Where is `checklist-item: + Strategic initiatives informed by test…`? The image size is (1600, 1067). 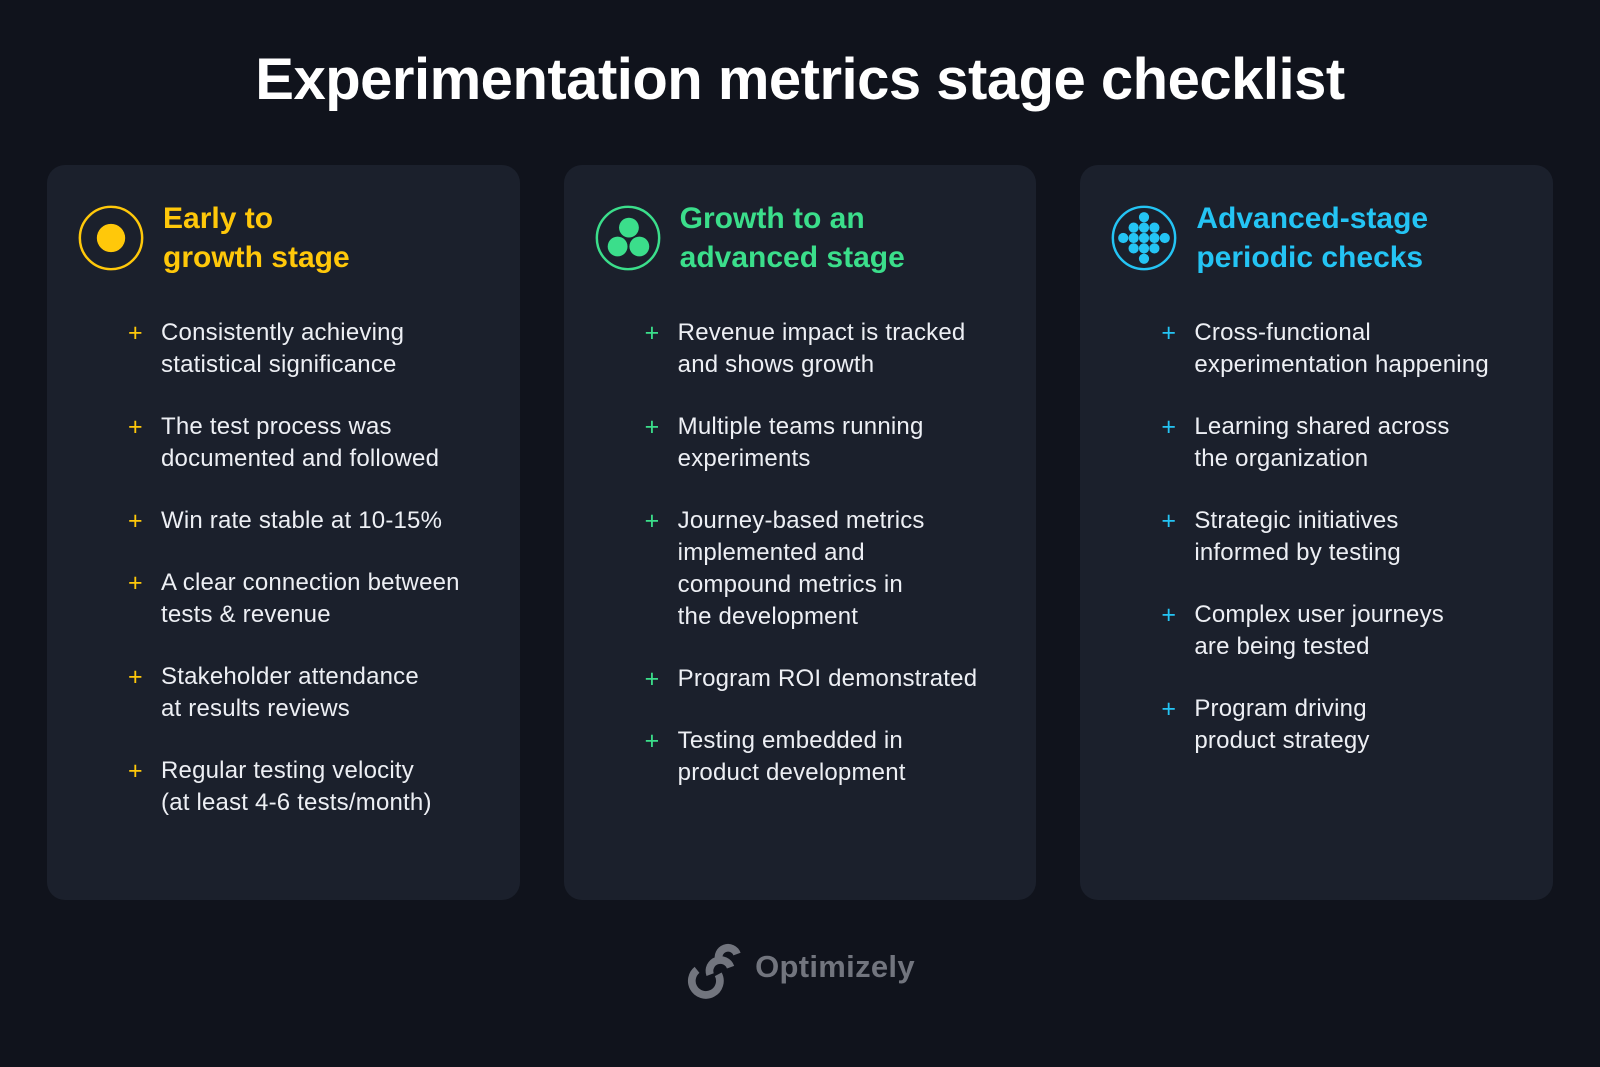
checklist-item: + Strategic initiatives informed by test… is located at coordinates (1342, 537).